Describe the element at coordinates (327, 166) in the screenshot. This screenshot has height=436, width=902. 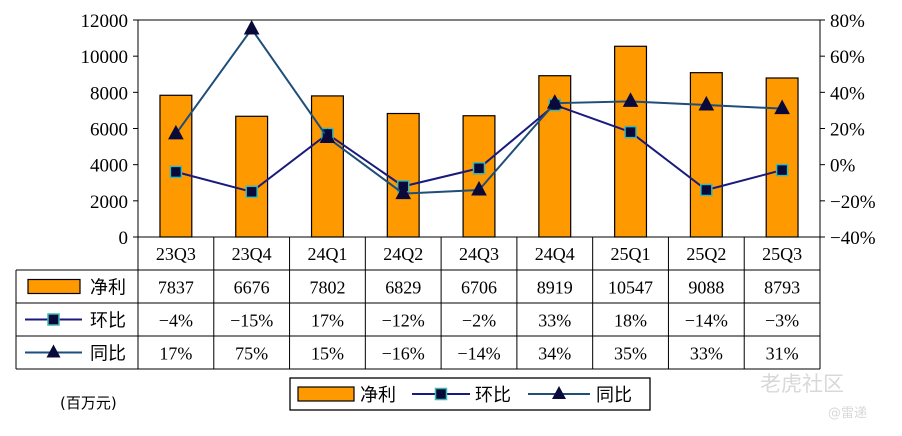
I see `bar-24Q1` at that location.